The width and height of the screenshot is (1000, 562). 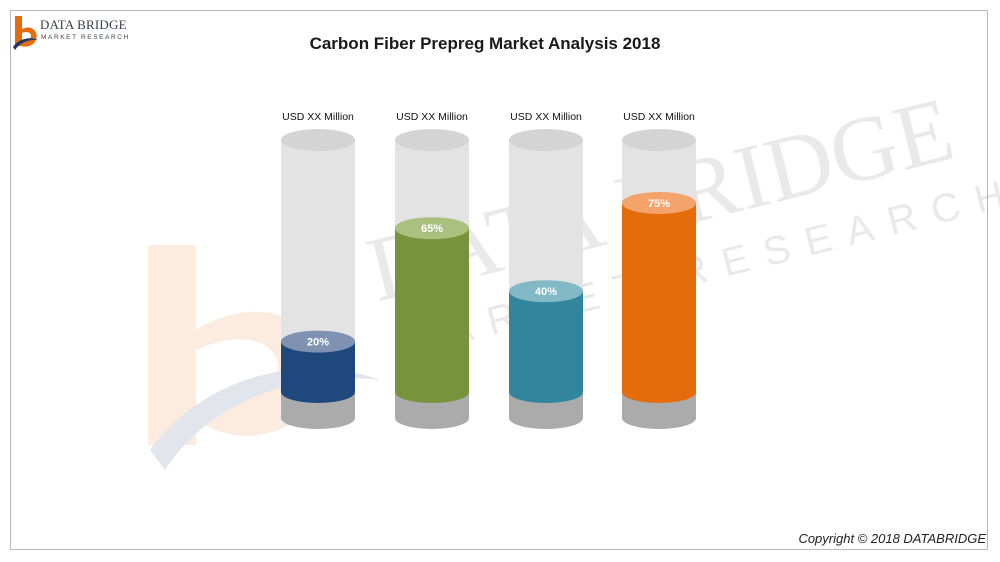 What do you see at coordinates (85, 37) in the screenshot?
I see `logo-tagline: MARKET RESEARCH` at bounding box center [85, 37].